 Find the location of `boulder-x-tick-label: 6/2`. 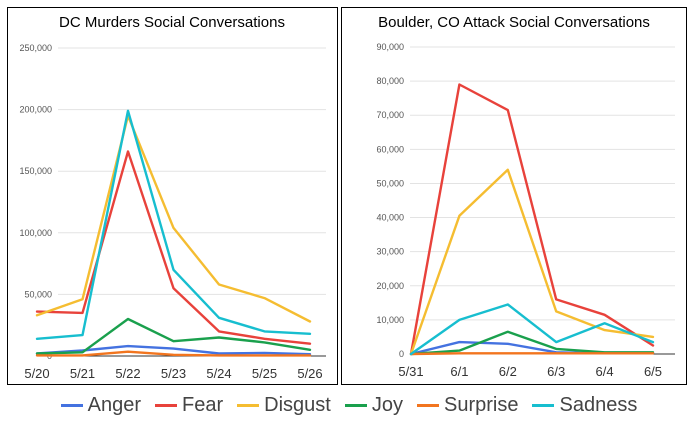

boulder-x-tick-label: 6/2 is located at coordinates (508, 371).